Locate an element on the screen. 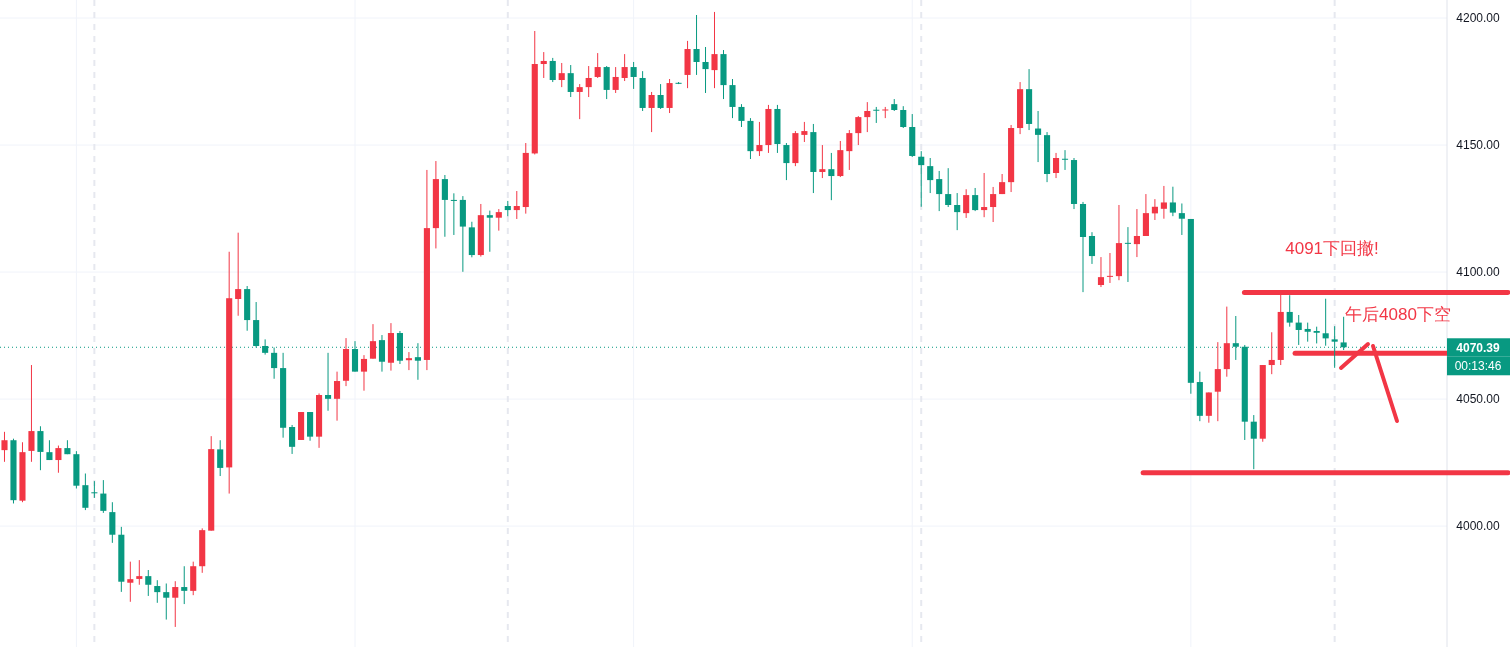 This screenshot has height=647, width=1510. price-tag: 4070.39 is located at coordinates (1478, 347).